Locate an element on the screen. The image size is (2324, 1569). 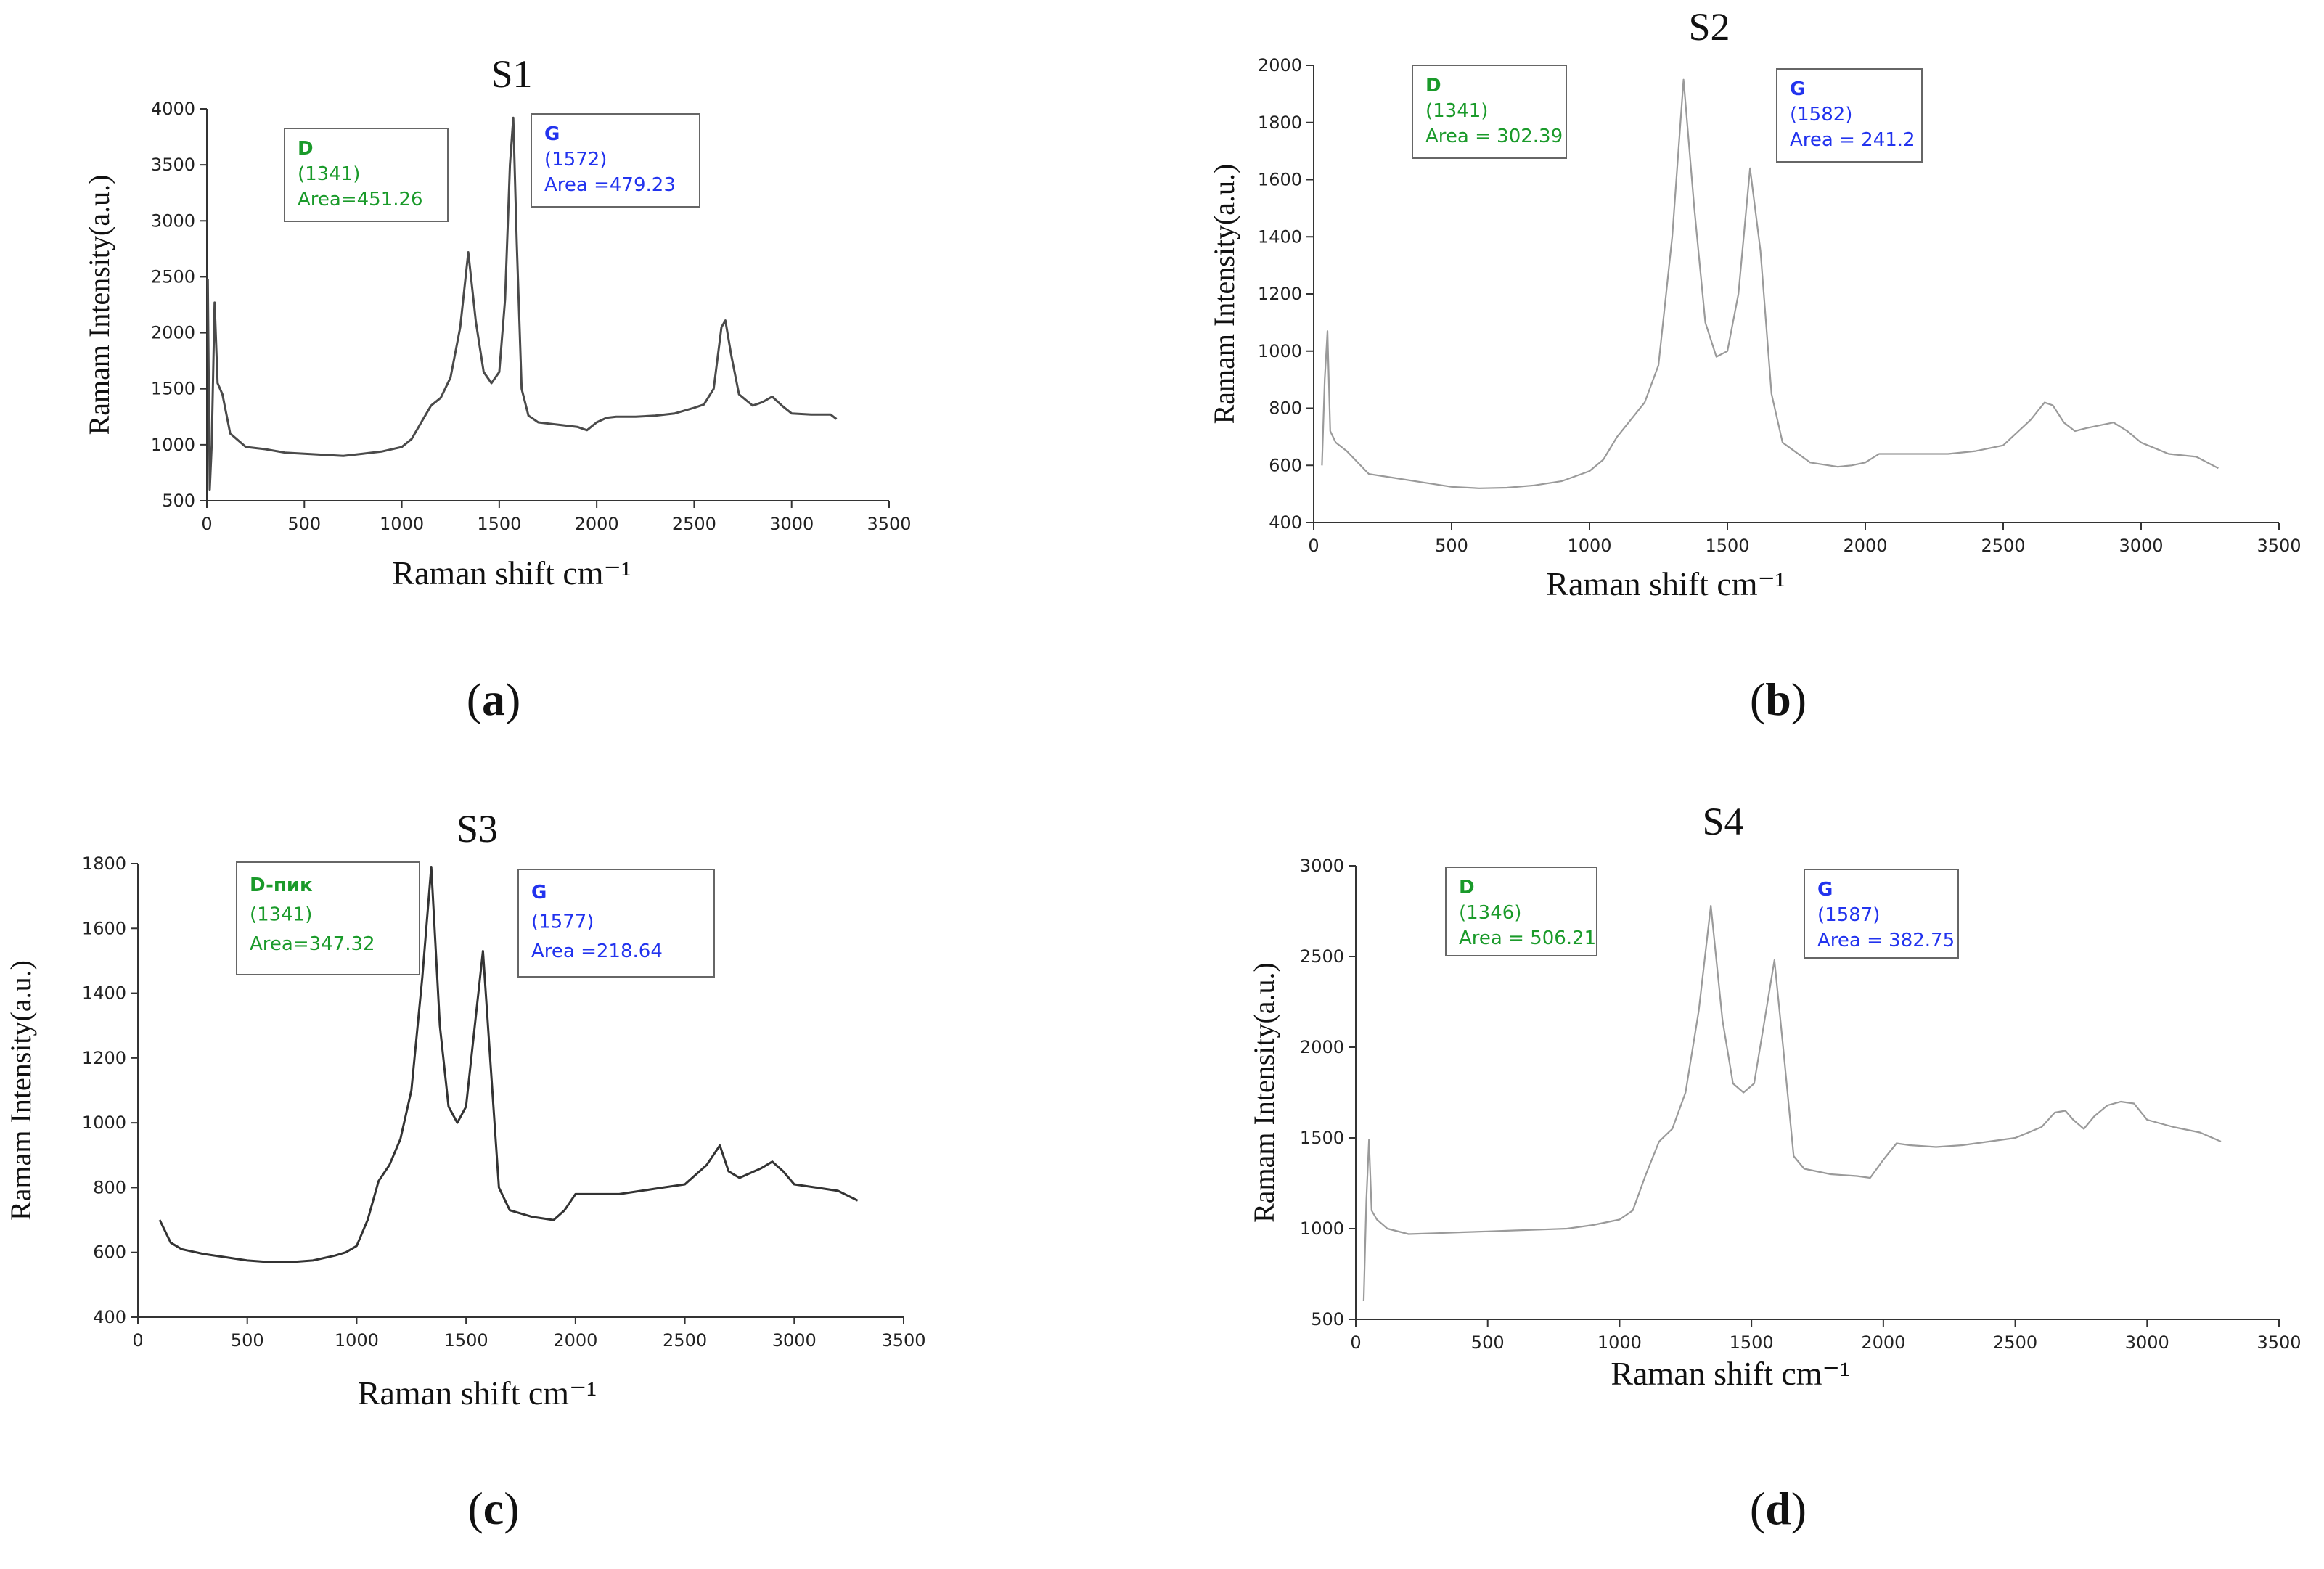
annotation-peak-position: (1346) is located at coordinates (1490, 913).